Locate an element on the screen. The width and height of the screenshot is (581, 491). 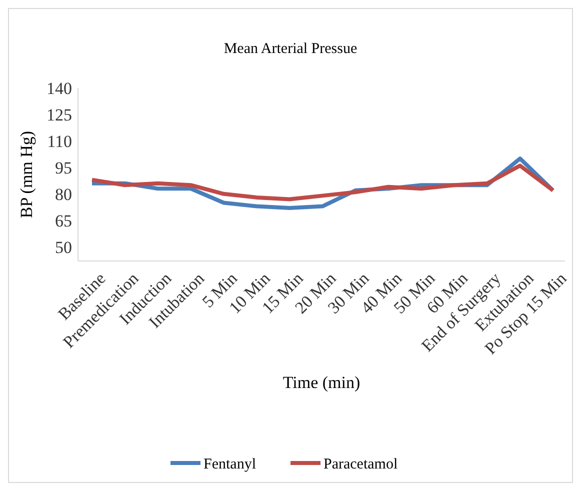
y-axis-title: BP (mm Hg) is located at coordinates (26, 174).